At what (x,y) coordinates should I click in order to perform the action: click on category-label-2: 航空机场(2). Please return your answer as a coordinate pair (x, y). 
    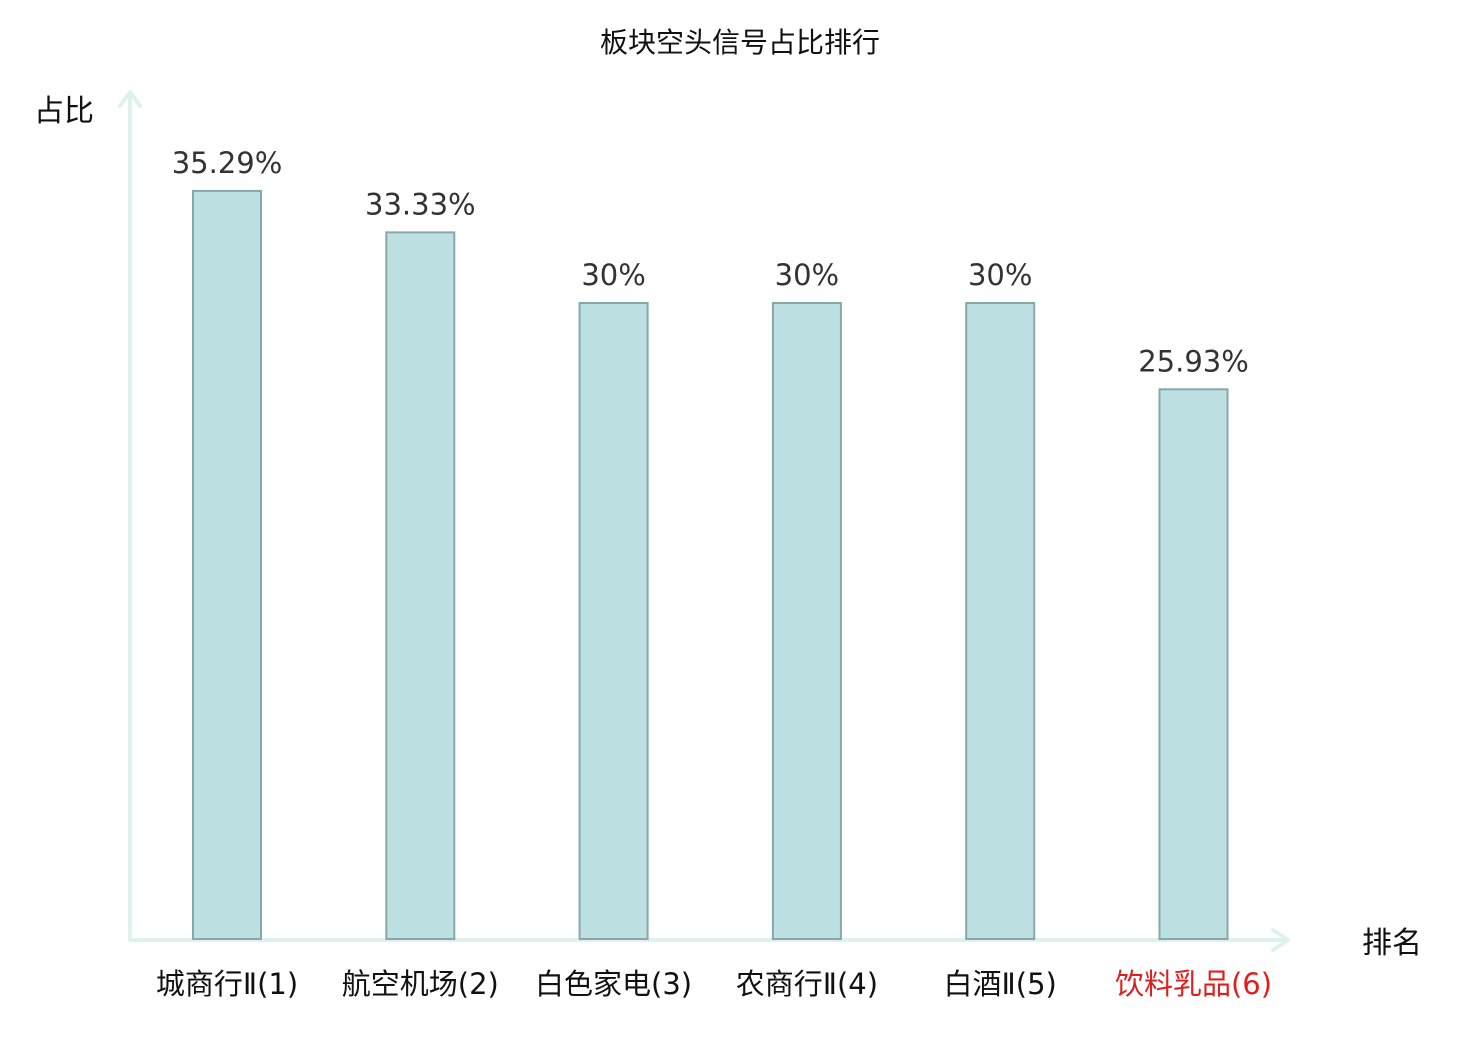
    Looking at the image, I should click on (420, 984).